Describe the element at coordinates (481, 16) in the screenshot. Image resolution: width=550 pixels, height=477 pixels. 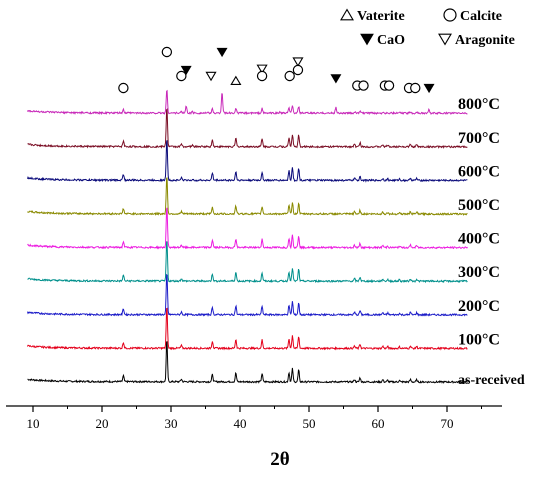
I see `legend-label-calcite: Calcite` at that location.